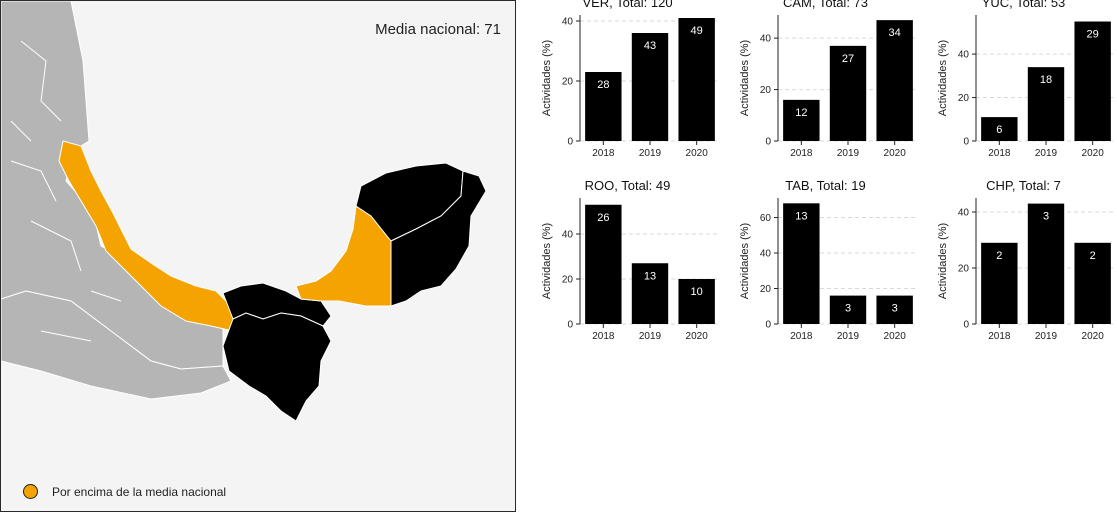  What do you see at coordinates (30, 491) in the screenshot?
I see `legend-orange-dot-icon` at bounding box center [30, 491].